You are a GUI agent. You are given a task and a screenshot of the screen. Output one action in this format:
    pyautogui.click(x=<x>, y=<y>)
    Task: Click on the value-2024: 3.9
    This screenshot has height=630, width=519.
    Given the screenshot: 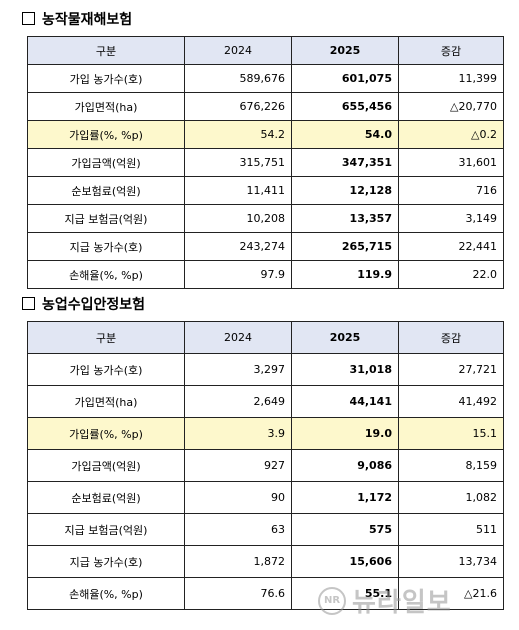 What is the action you would take?
    pyautogui.click(x=238, y=433)
    